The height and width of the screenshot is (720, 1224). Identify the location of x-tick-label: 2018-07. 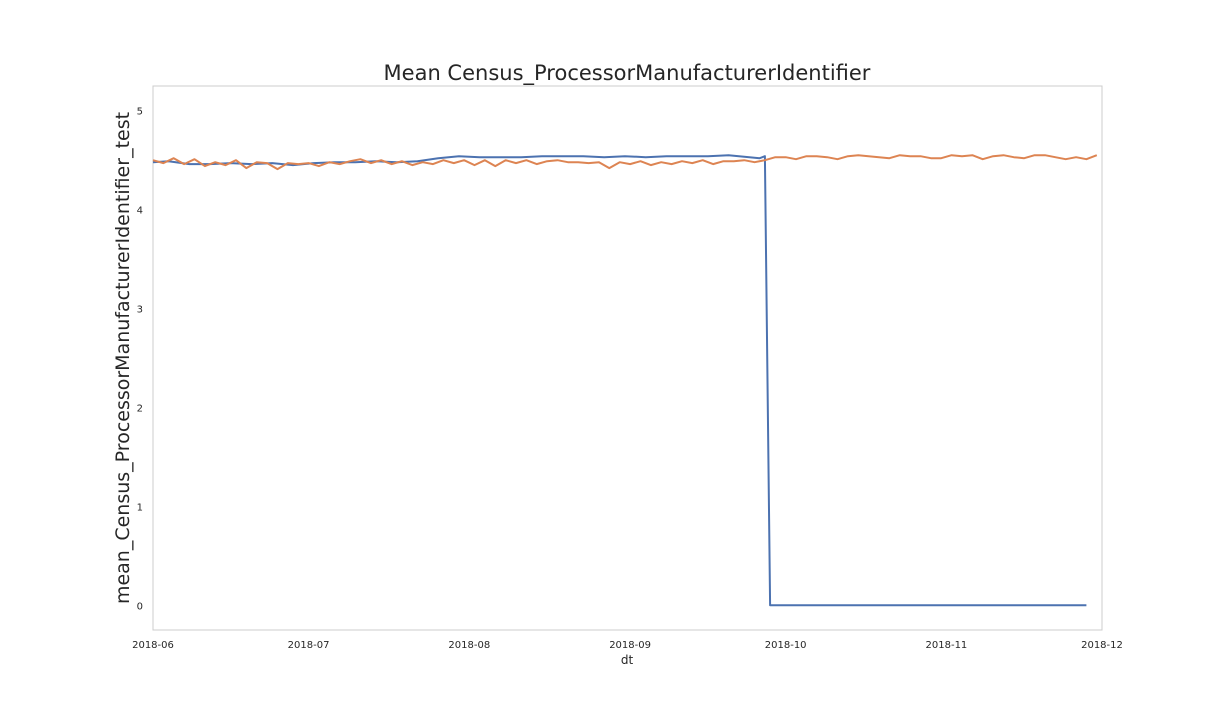
(309, 645).